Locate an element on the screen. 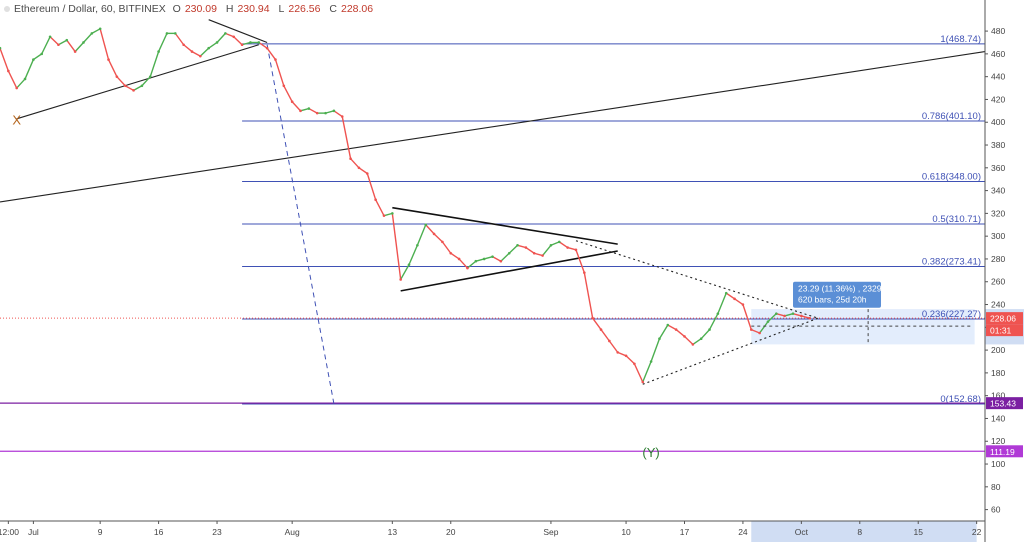 This screenshot has width=1024, height=542. wedge-upper-dotted is located at coordinates (697, 279).